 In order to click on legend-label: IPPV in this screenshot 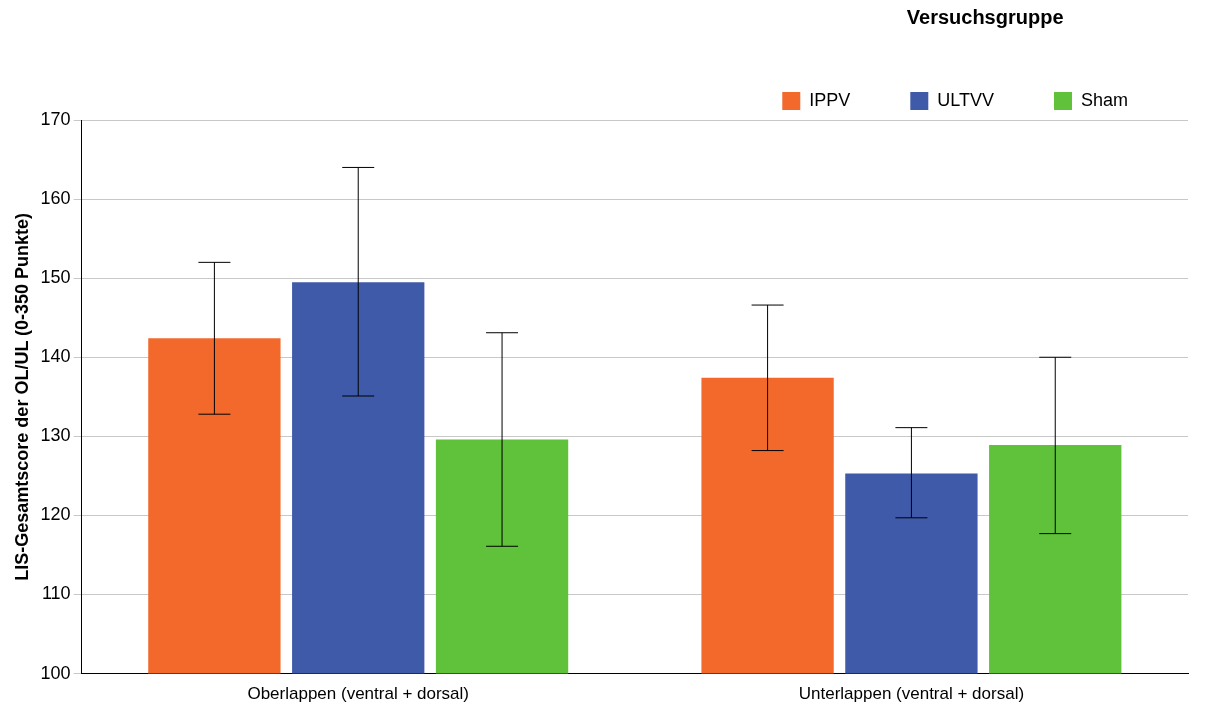, I will do `click(830, 99)`.